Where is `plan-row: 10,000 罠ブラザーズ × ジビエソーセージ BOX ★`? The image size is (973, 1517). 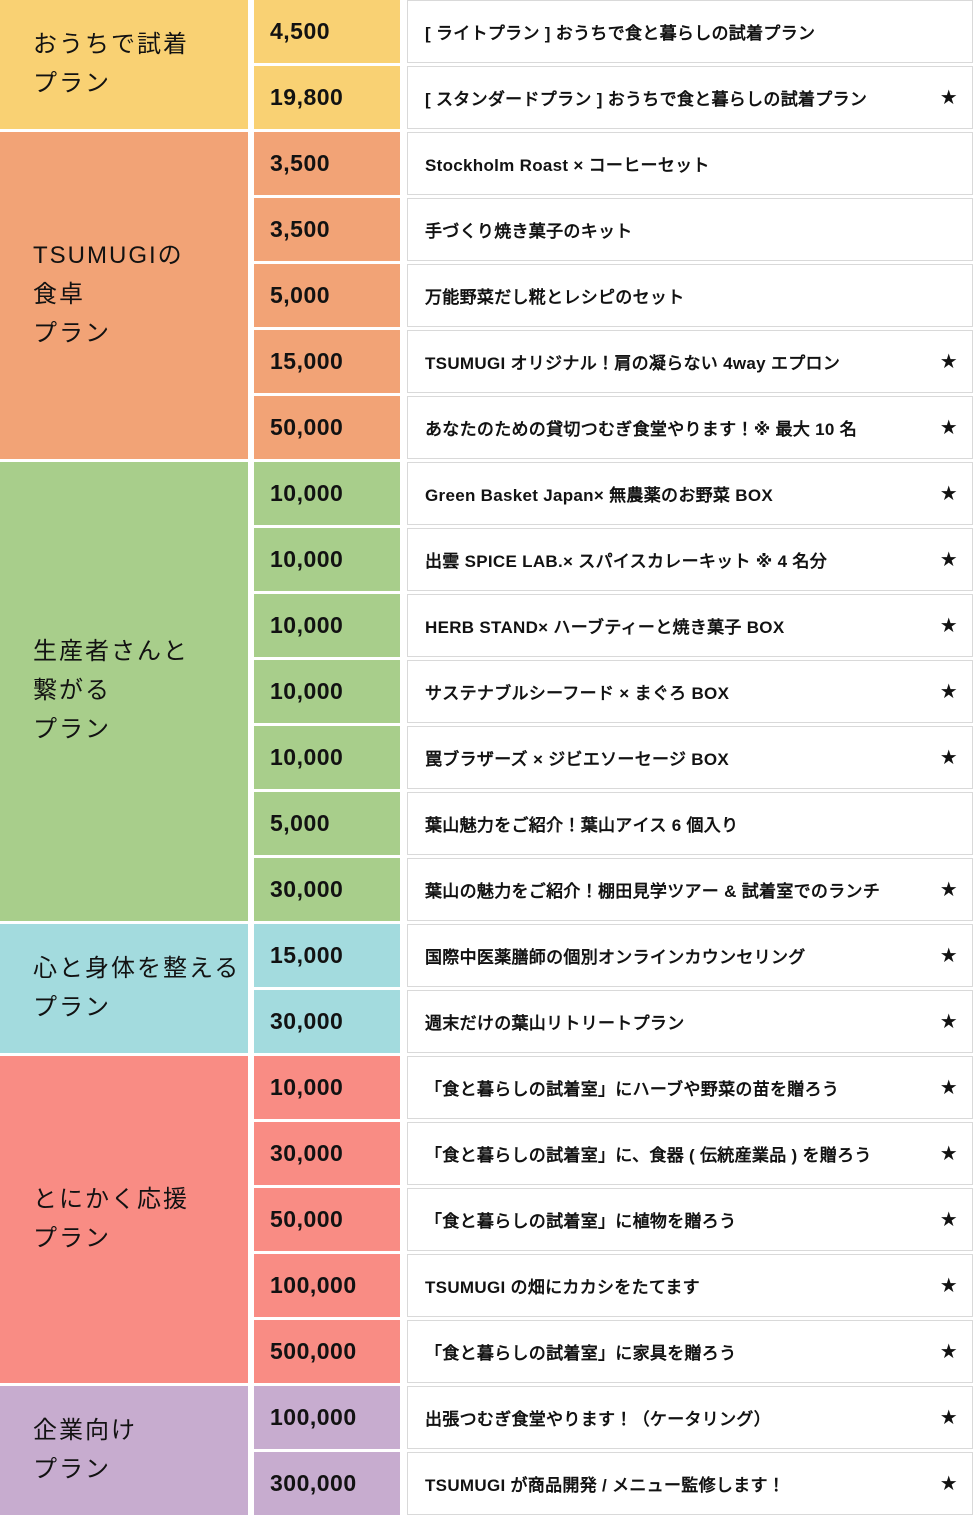
plan-row: 10,000 罠ブラザーズ × ジビエソーセージ BOX ★ is located at coordinates (613, 757).